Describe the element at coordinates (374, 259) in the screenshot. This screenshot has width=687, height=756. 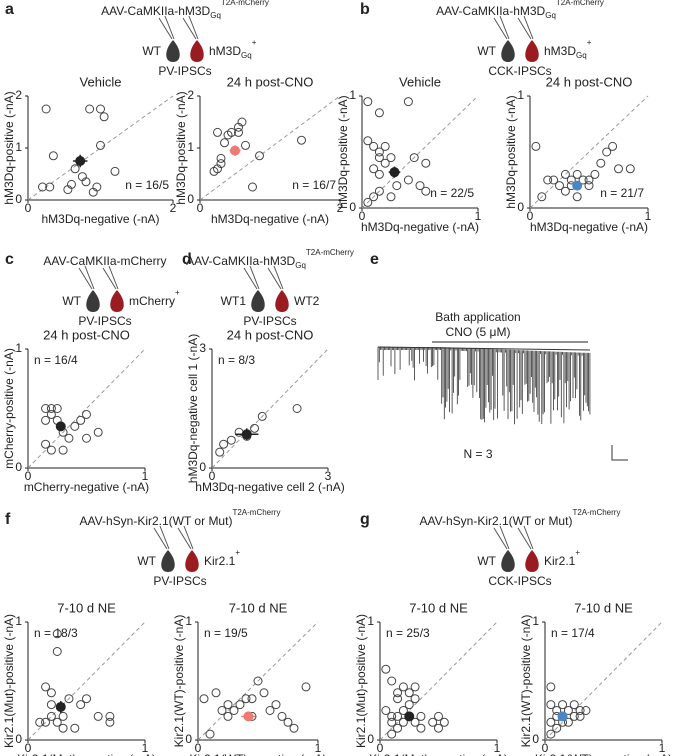
I see `panel-label: e` at that location.